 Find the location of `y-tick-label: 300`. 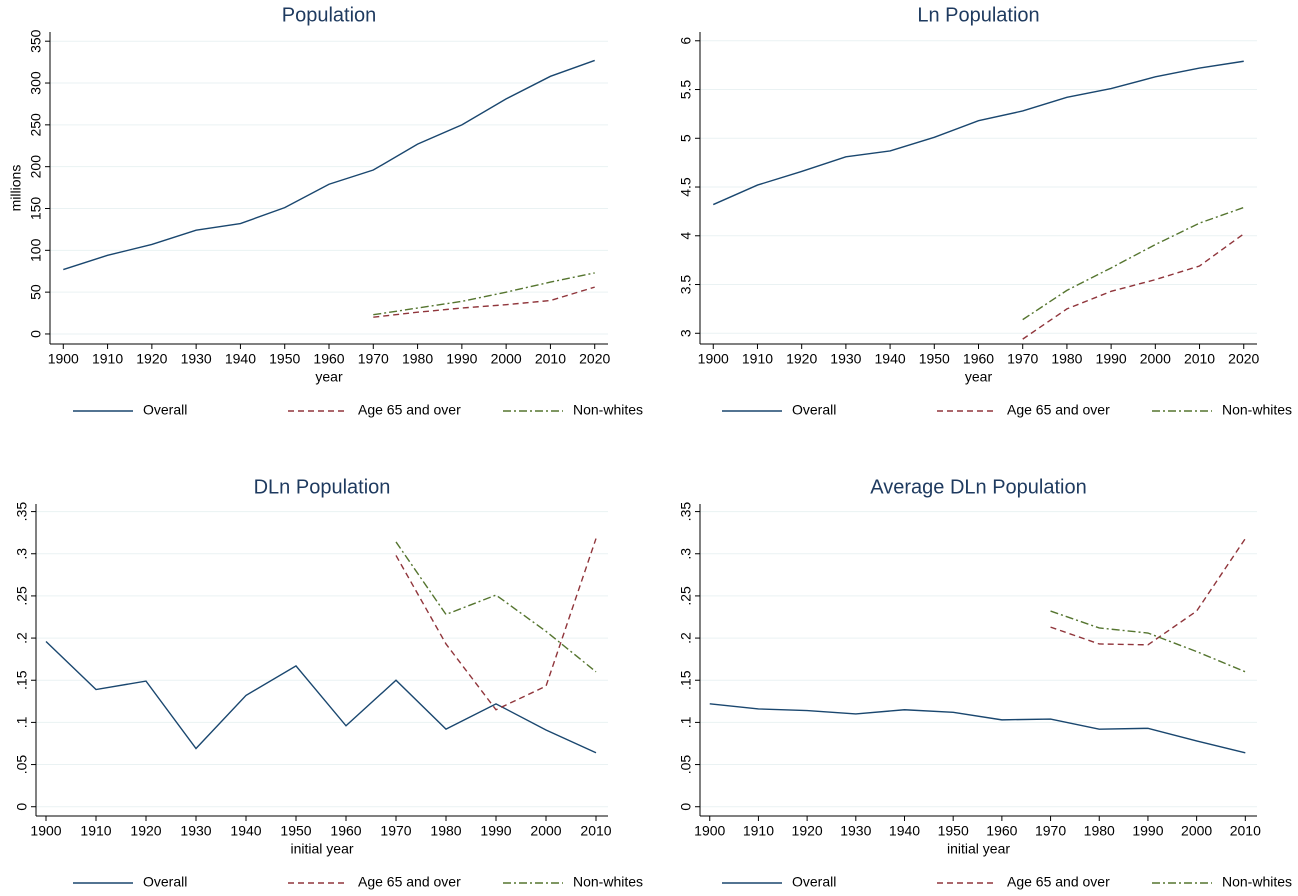

y-tick-label: 300 is located at coordinates (36, 83).